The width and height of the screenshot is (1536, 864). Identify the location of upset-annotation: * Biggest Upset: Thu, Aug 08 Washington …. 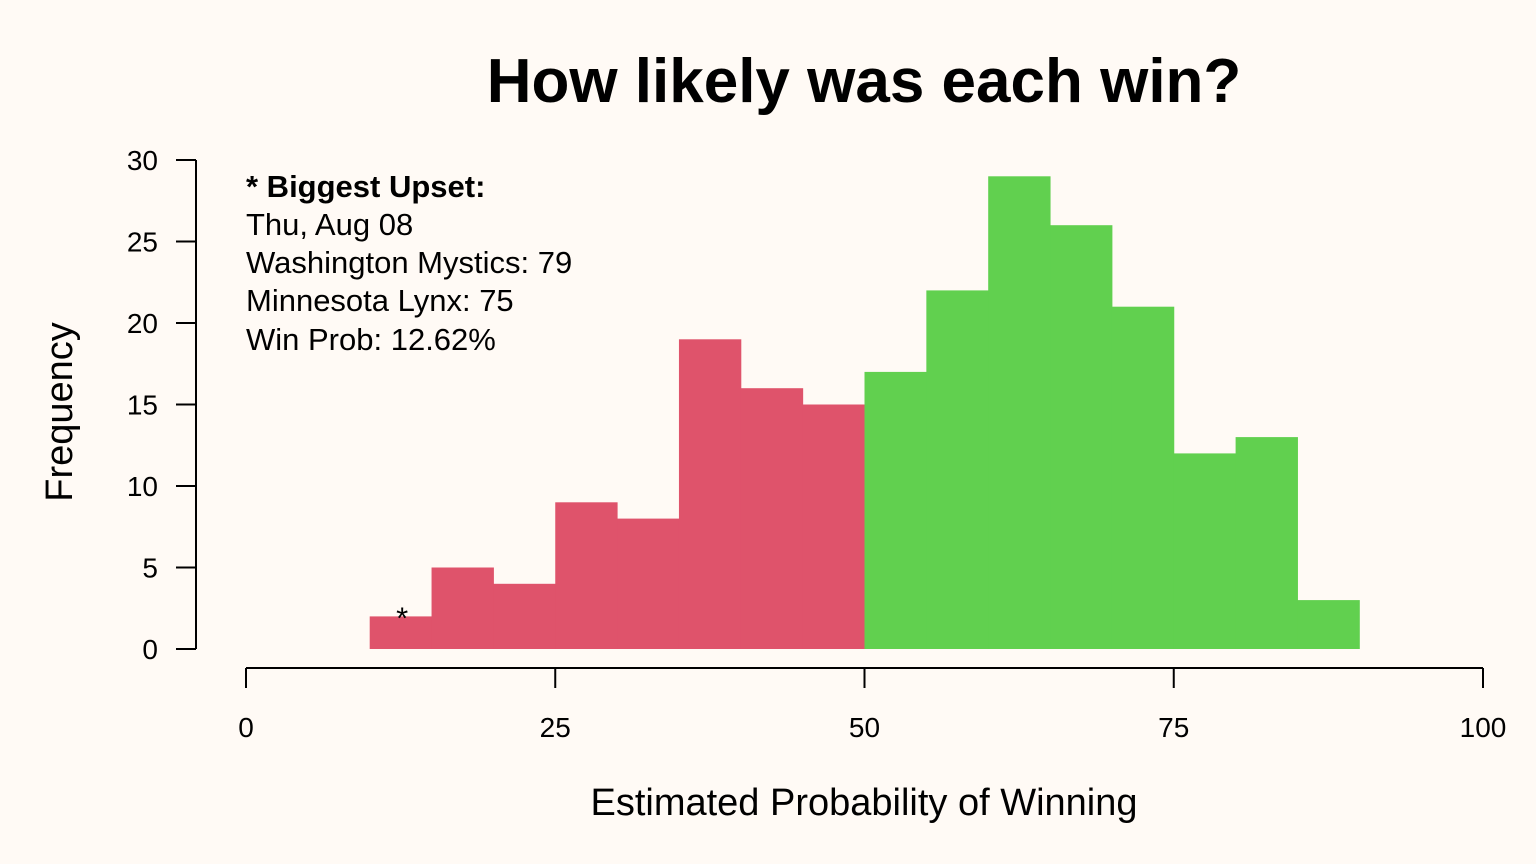
(409, 263).